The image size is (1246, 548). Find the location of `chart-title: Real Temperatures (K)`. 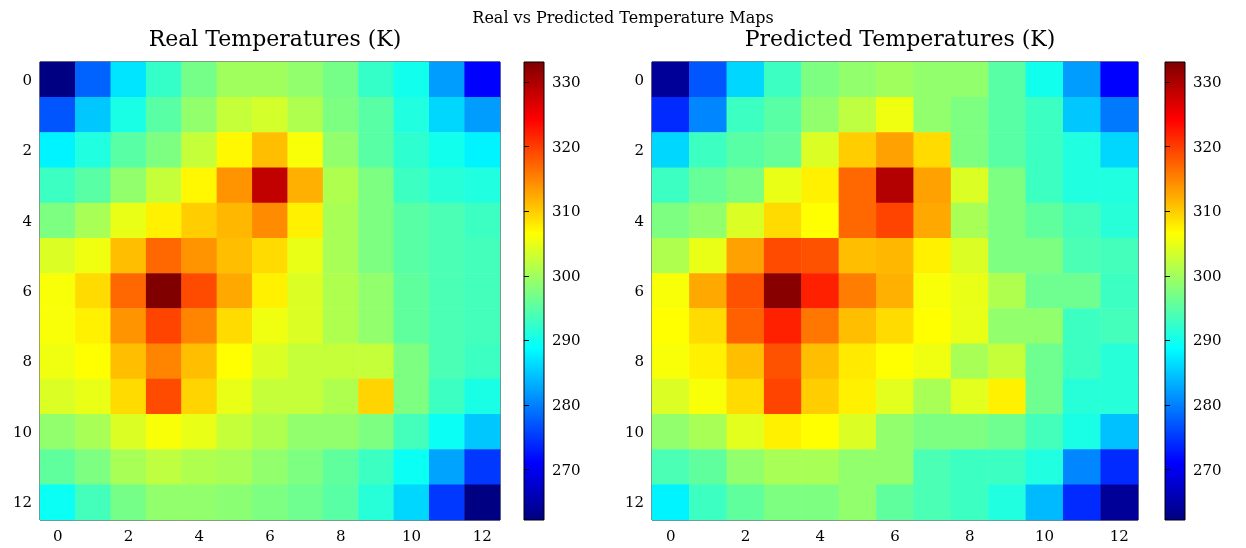

chart-title: Real Temperatures (K) is located at coordinates (275, 38).